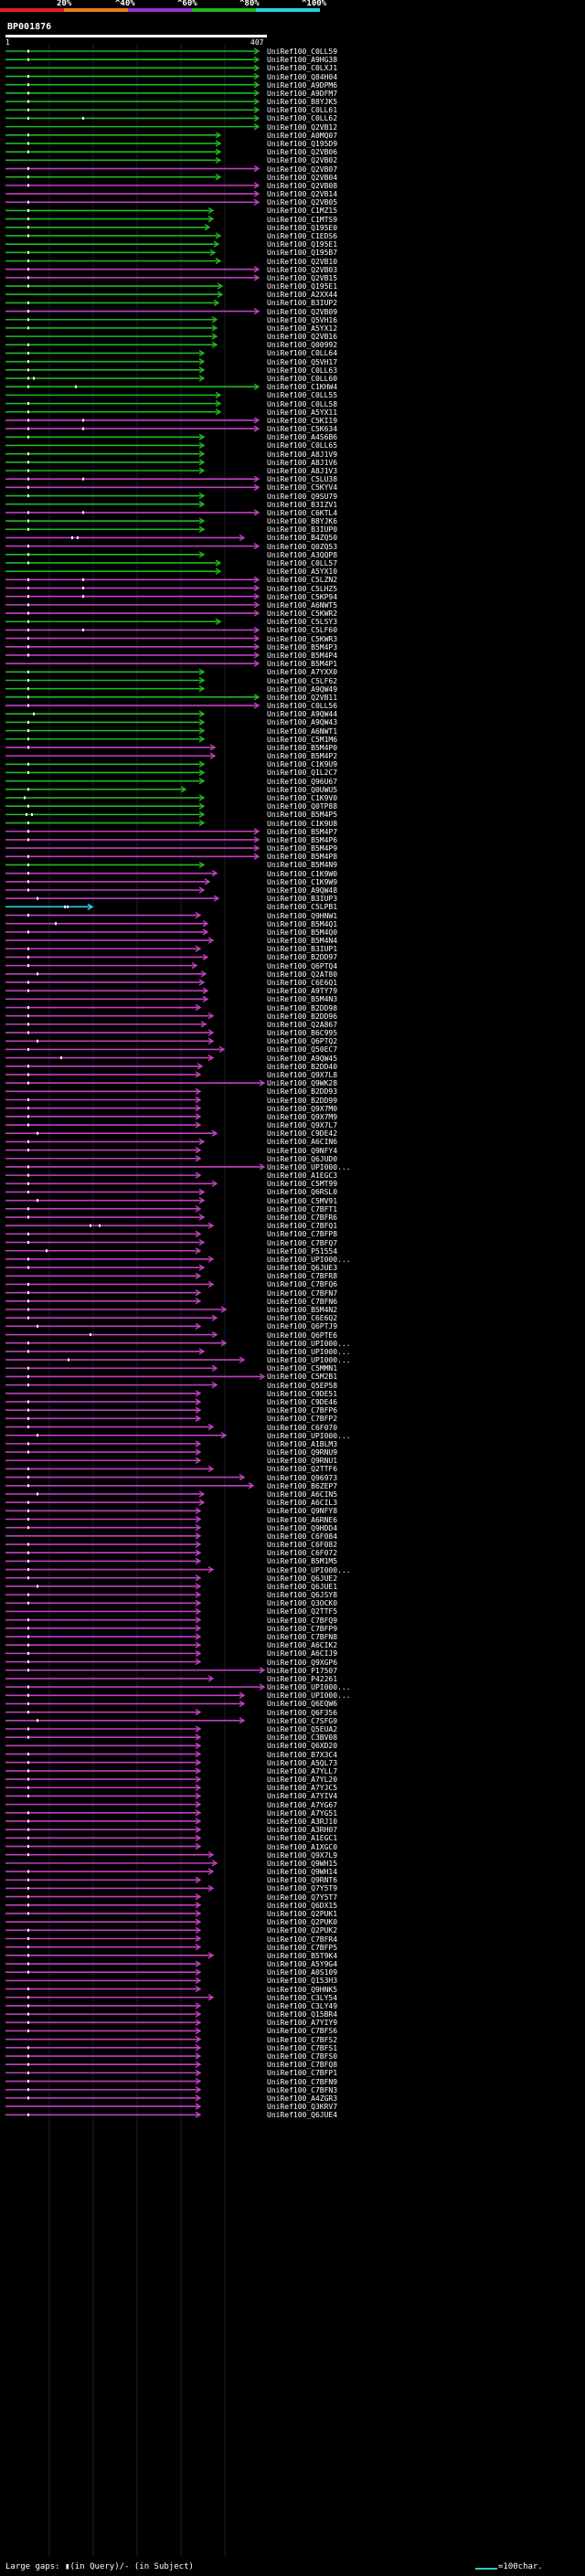  Describe the element at coordinates (302, 1972) in the screenshot. I see `hit-label-link: UniRef100_A0S109` at that location.